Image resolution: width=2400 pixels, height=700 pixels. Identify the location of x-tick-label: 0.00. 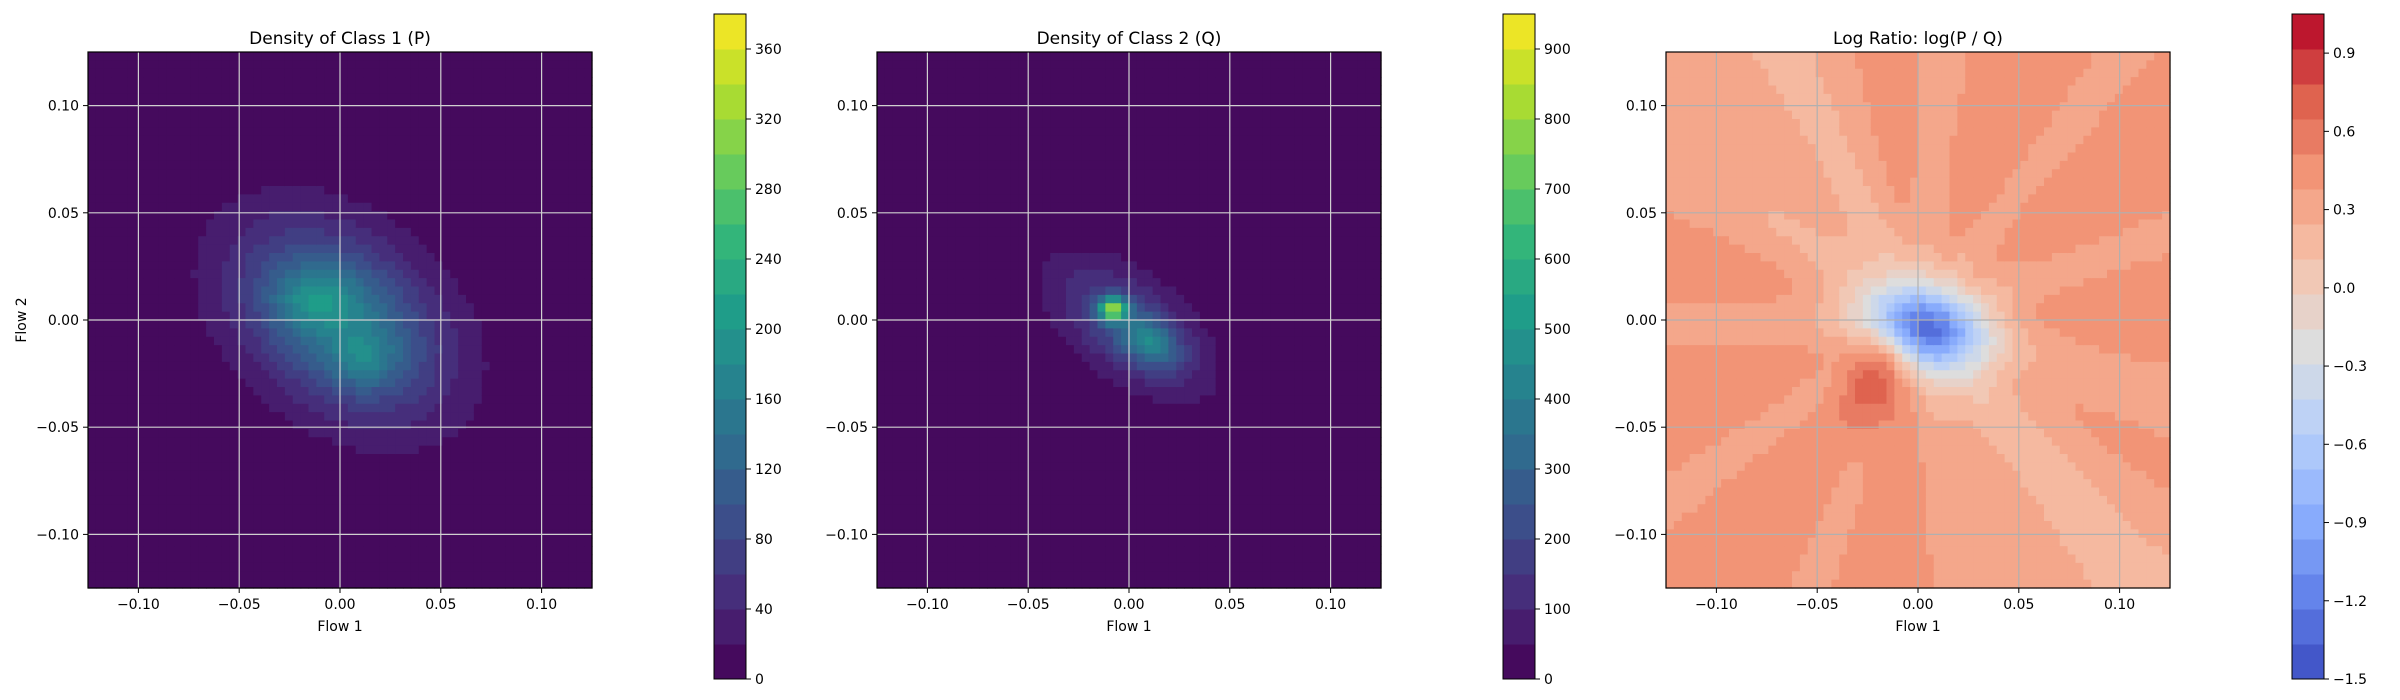
(339, 605).